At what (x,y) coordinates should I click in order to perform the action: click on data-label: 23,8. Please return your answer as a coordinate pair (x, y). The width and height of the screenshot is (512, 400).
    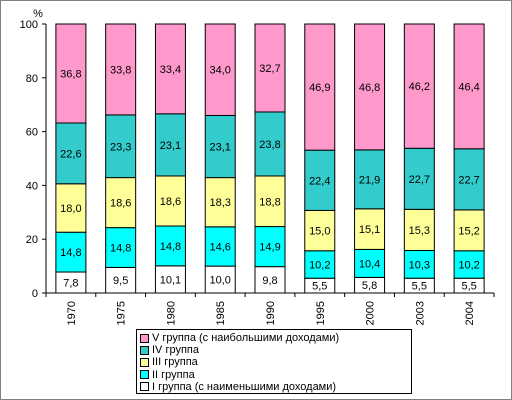
    Looking at the image, I should click on (269, 145).